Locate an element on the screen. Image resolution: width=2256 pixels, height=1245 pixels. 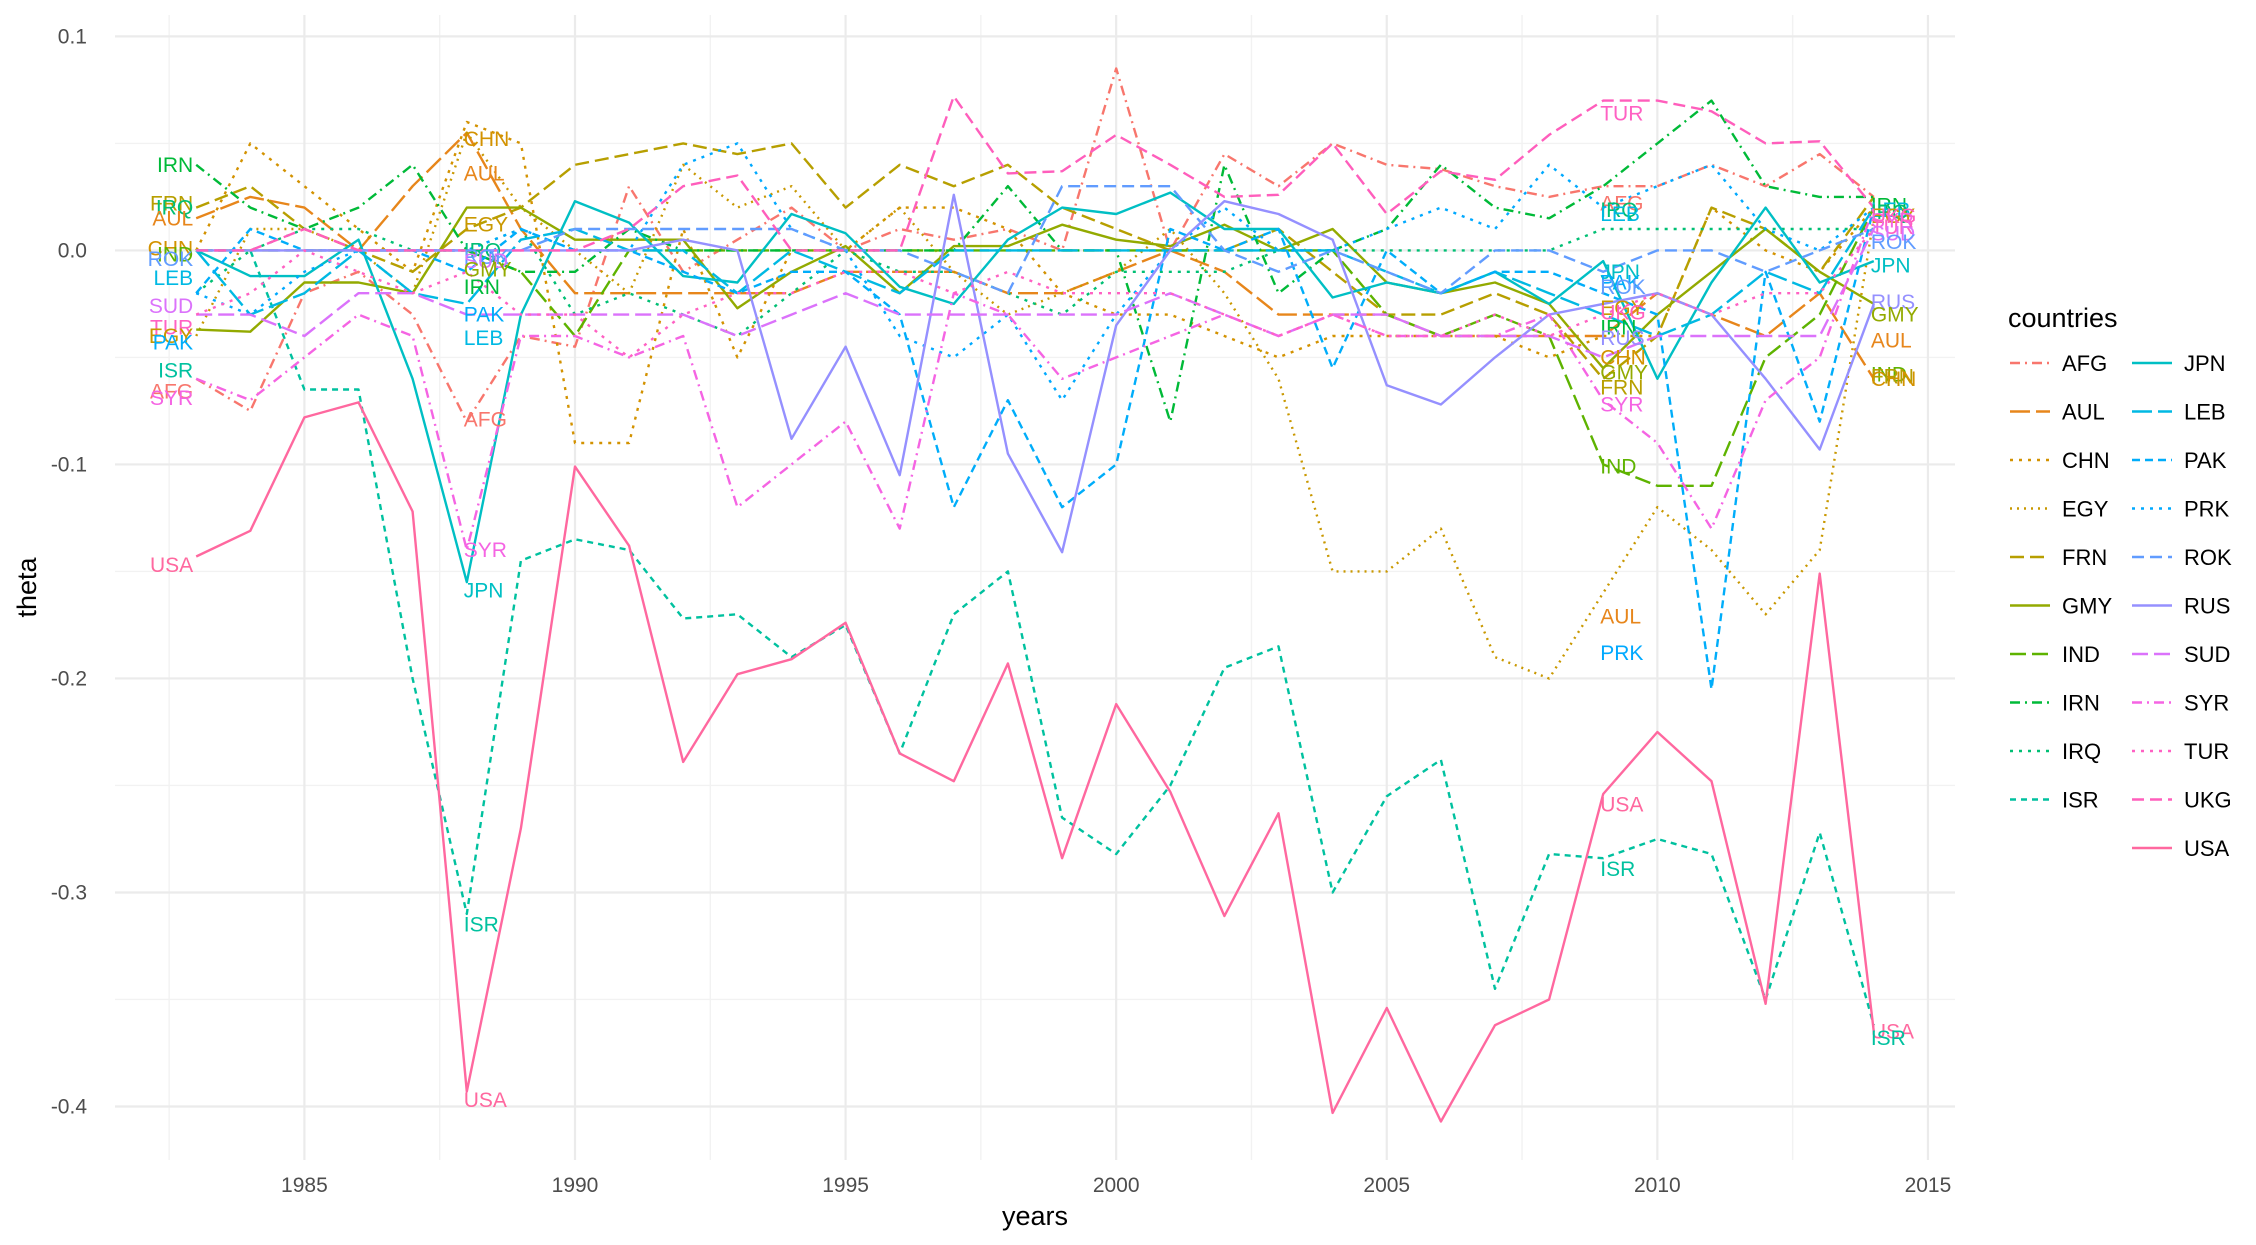
legend-label-rus: RUS is located at coordinates (2207, 606).